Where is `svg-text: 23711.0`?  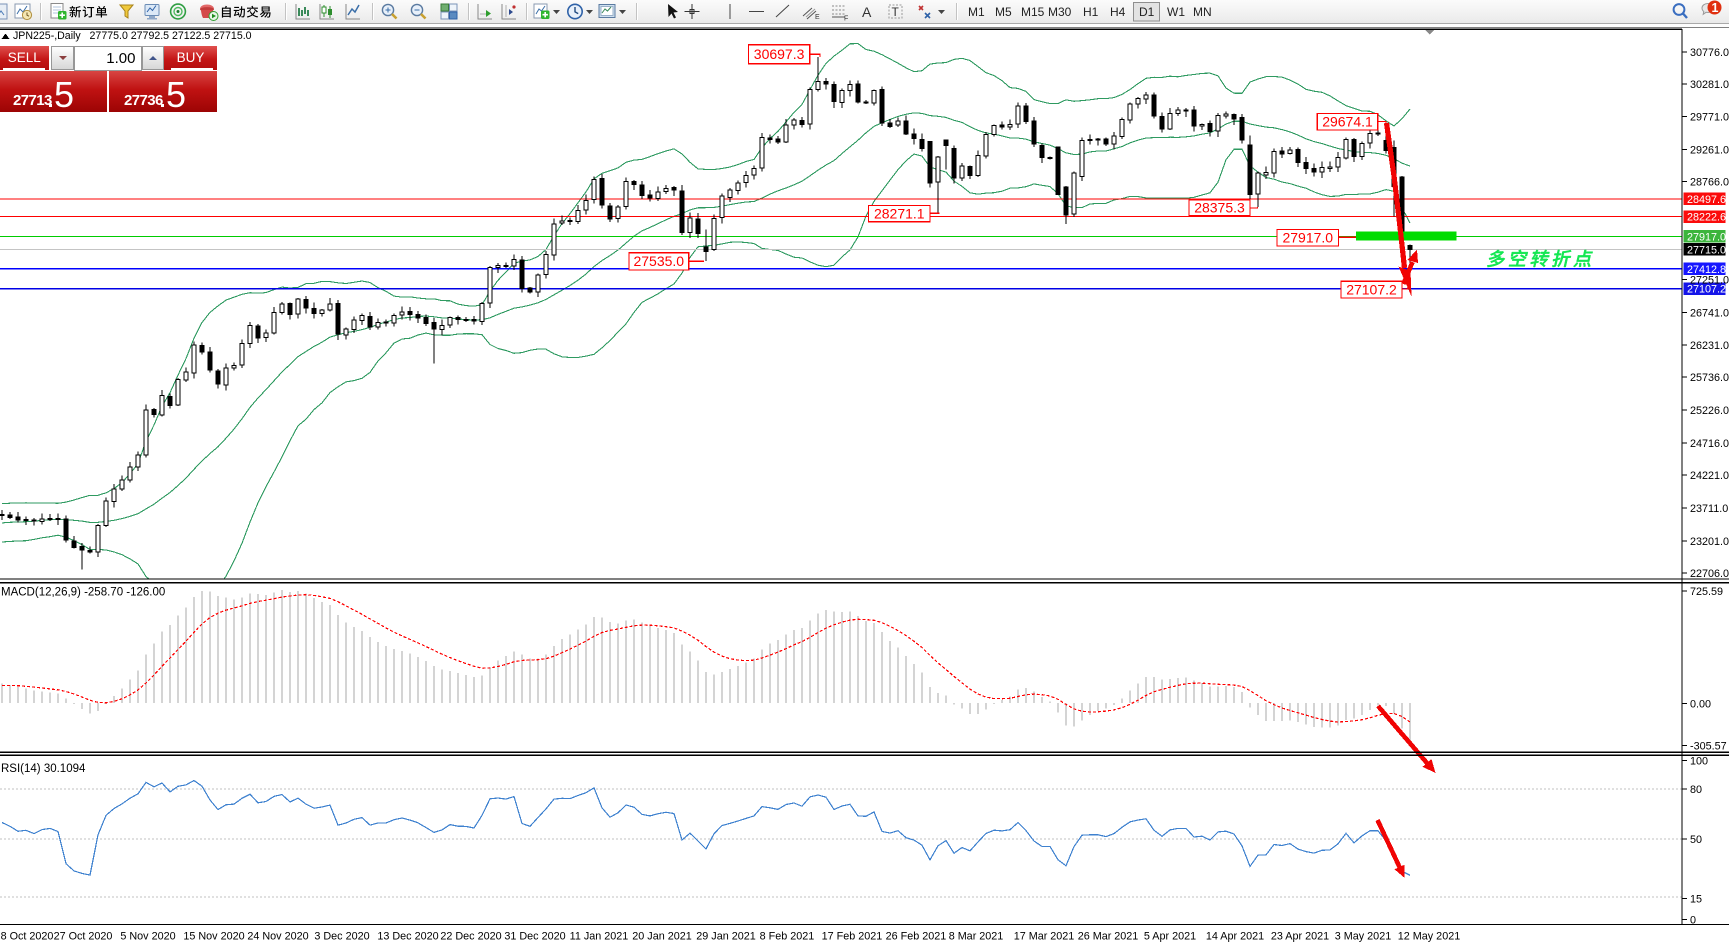 svg-text: 23711.0 is located at coordinates (1709, 509).